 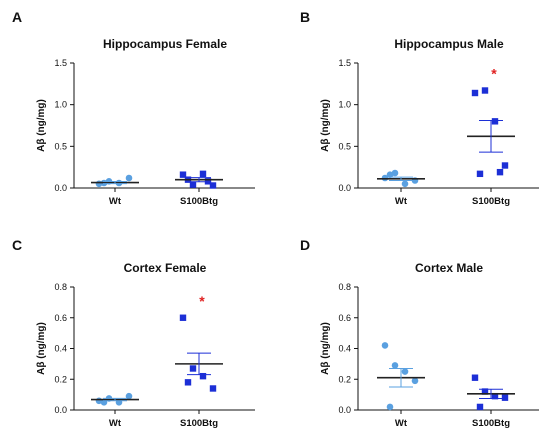 What do you see at coordinates (449, 268) in the screenshot?
I see `chart-title: Cortex Male` at bounding box center [449, 268].